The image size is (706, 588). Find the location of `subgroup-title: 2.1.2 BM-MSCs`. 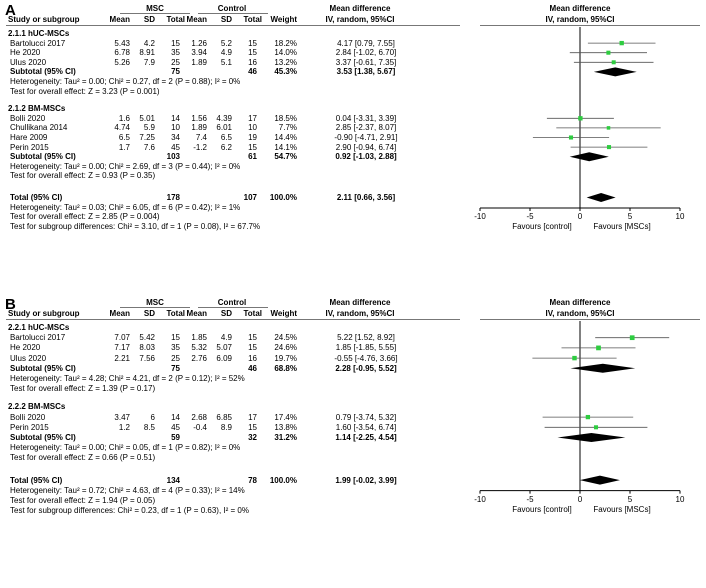

subgroup-title: 2.1.2 BM-MSCs is located at coordinates (37, 109).